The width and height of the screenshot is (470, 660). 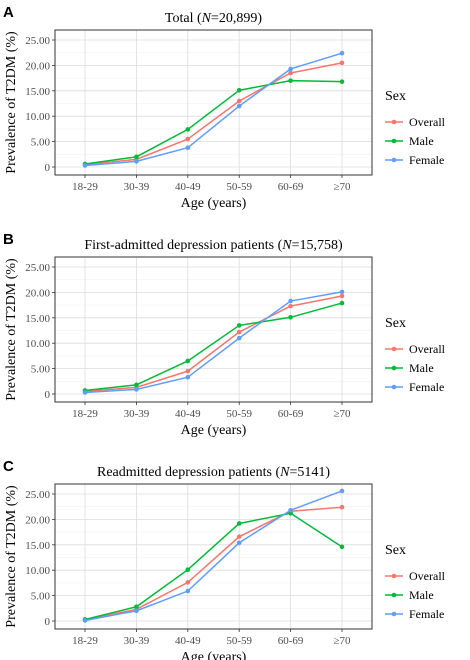 I want to click on chart-title-suffix: =5141), so click(x=309, y=472).